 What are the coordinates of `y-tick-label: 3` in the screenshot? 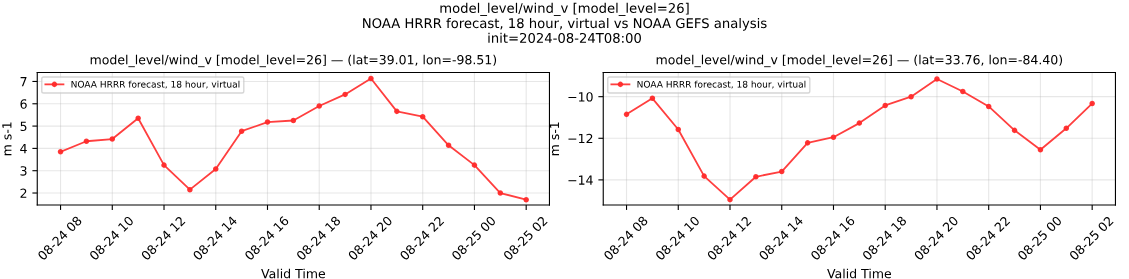 It's located at (23, 171).